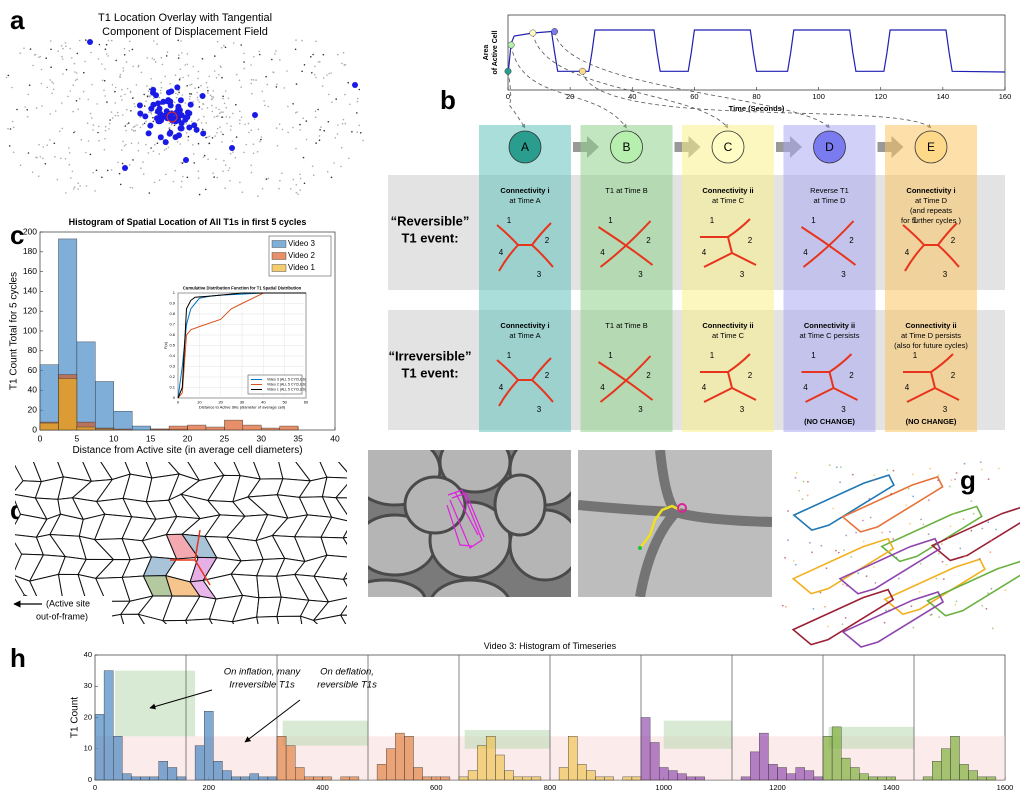  Describe the element at coordinates (279, 268) in the screenshot. I see `legend-swatch` at that location.